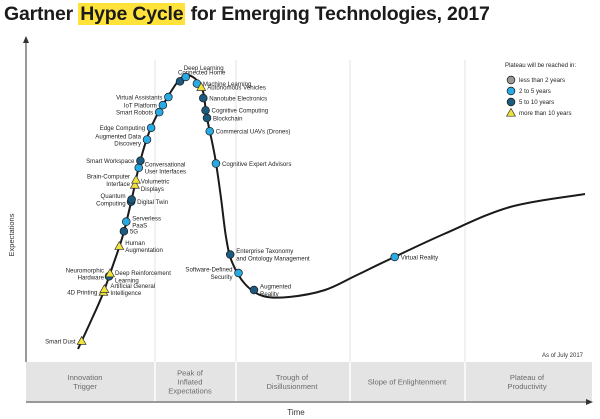 The height and width of the screenshot is (419, 600). Describe the element at coordinates (118, 184) in the screenshot. I see `tech-label: Interface` at that location.